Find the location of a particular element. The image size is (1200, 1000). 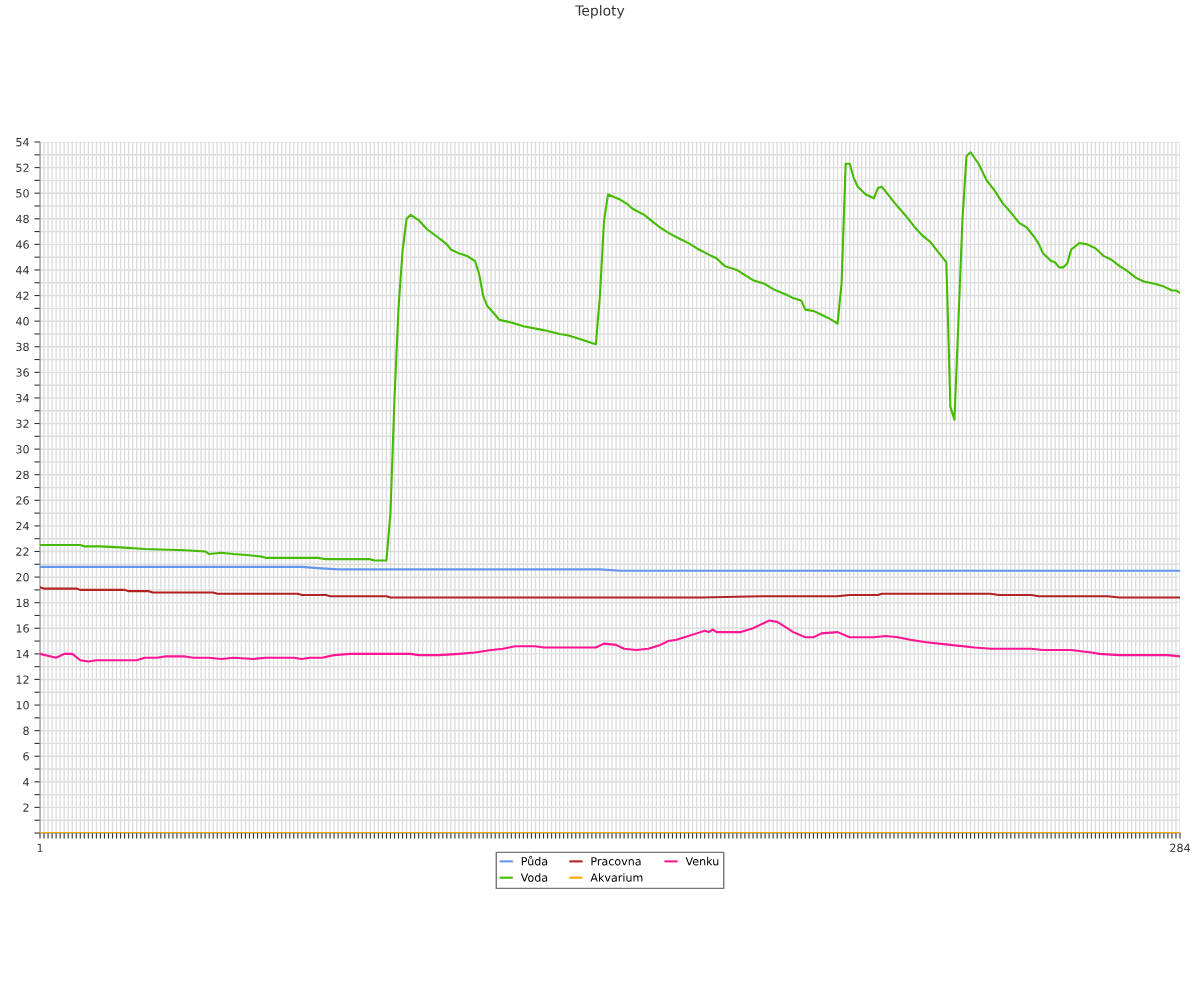

y-tick-label: 42 is located at coordinates (22, 295).